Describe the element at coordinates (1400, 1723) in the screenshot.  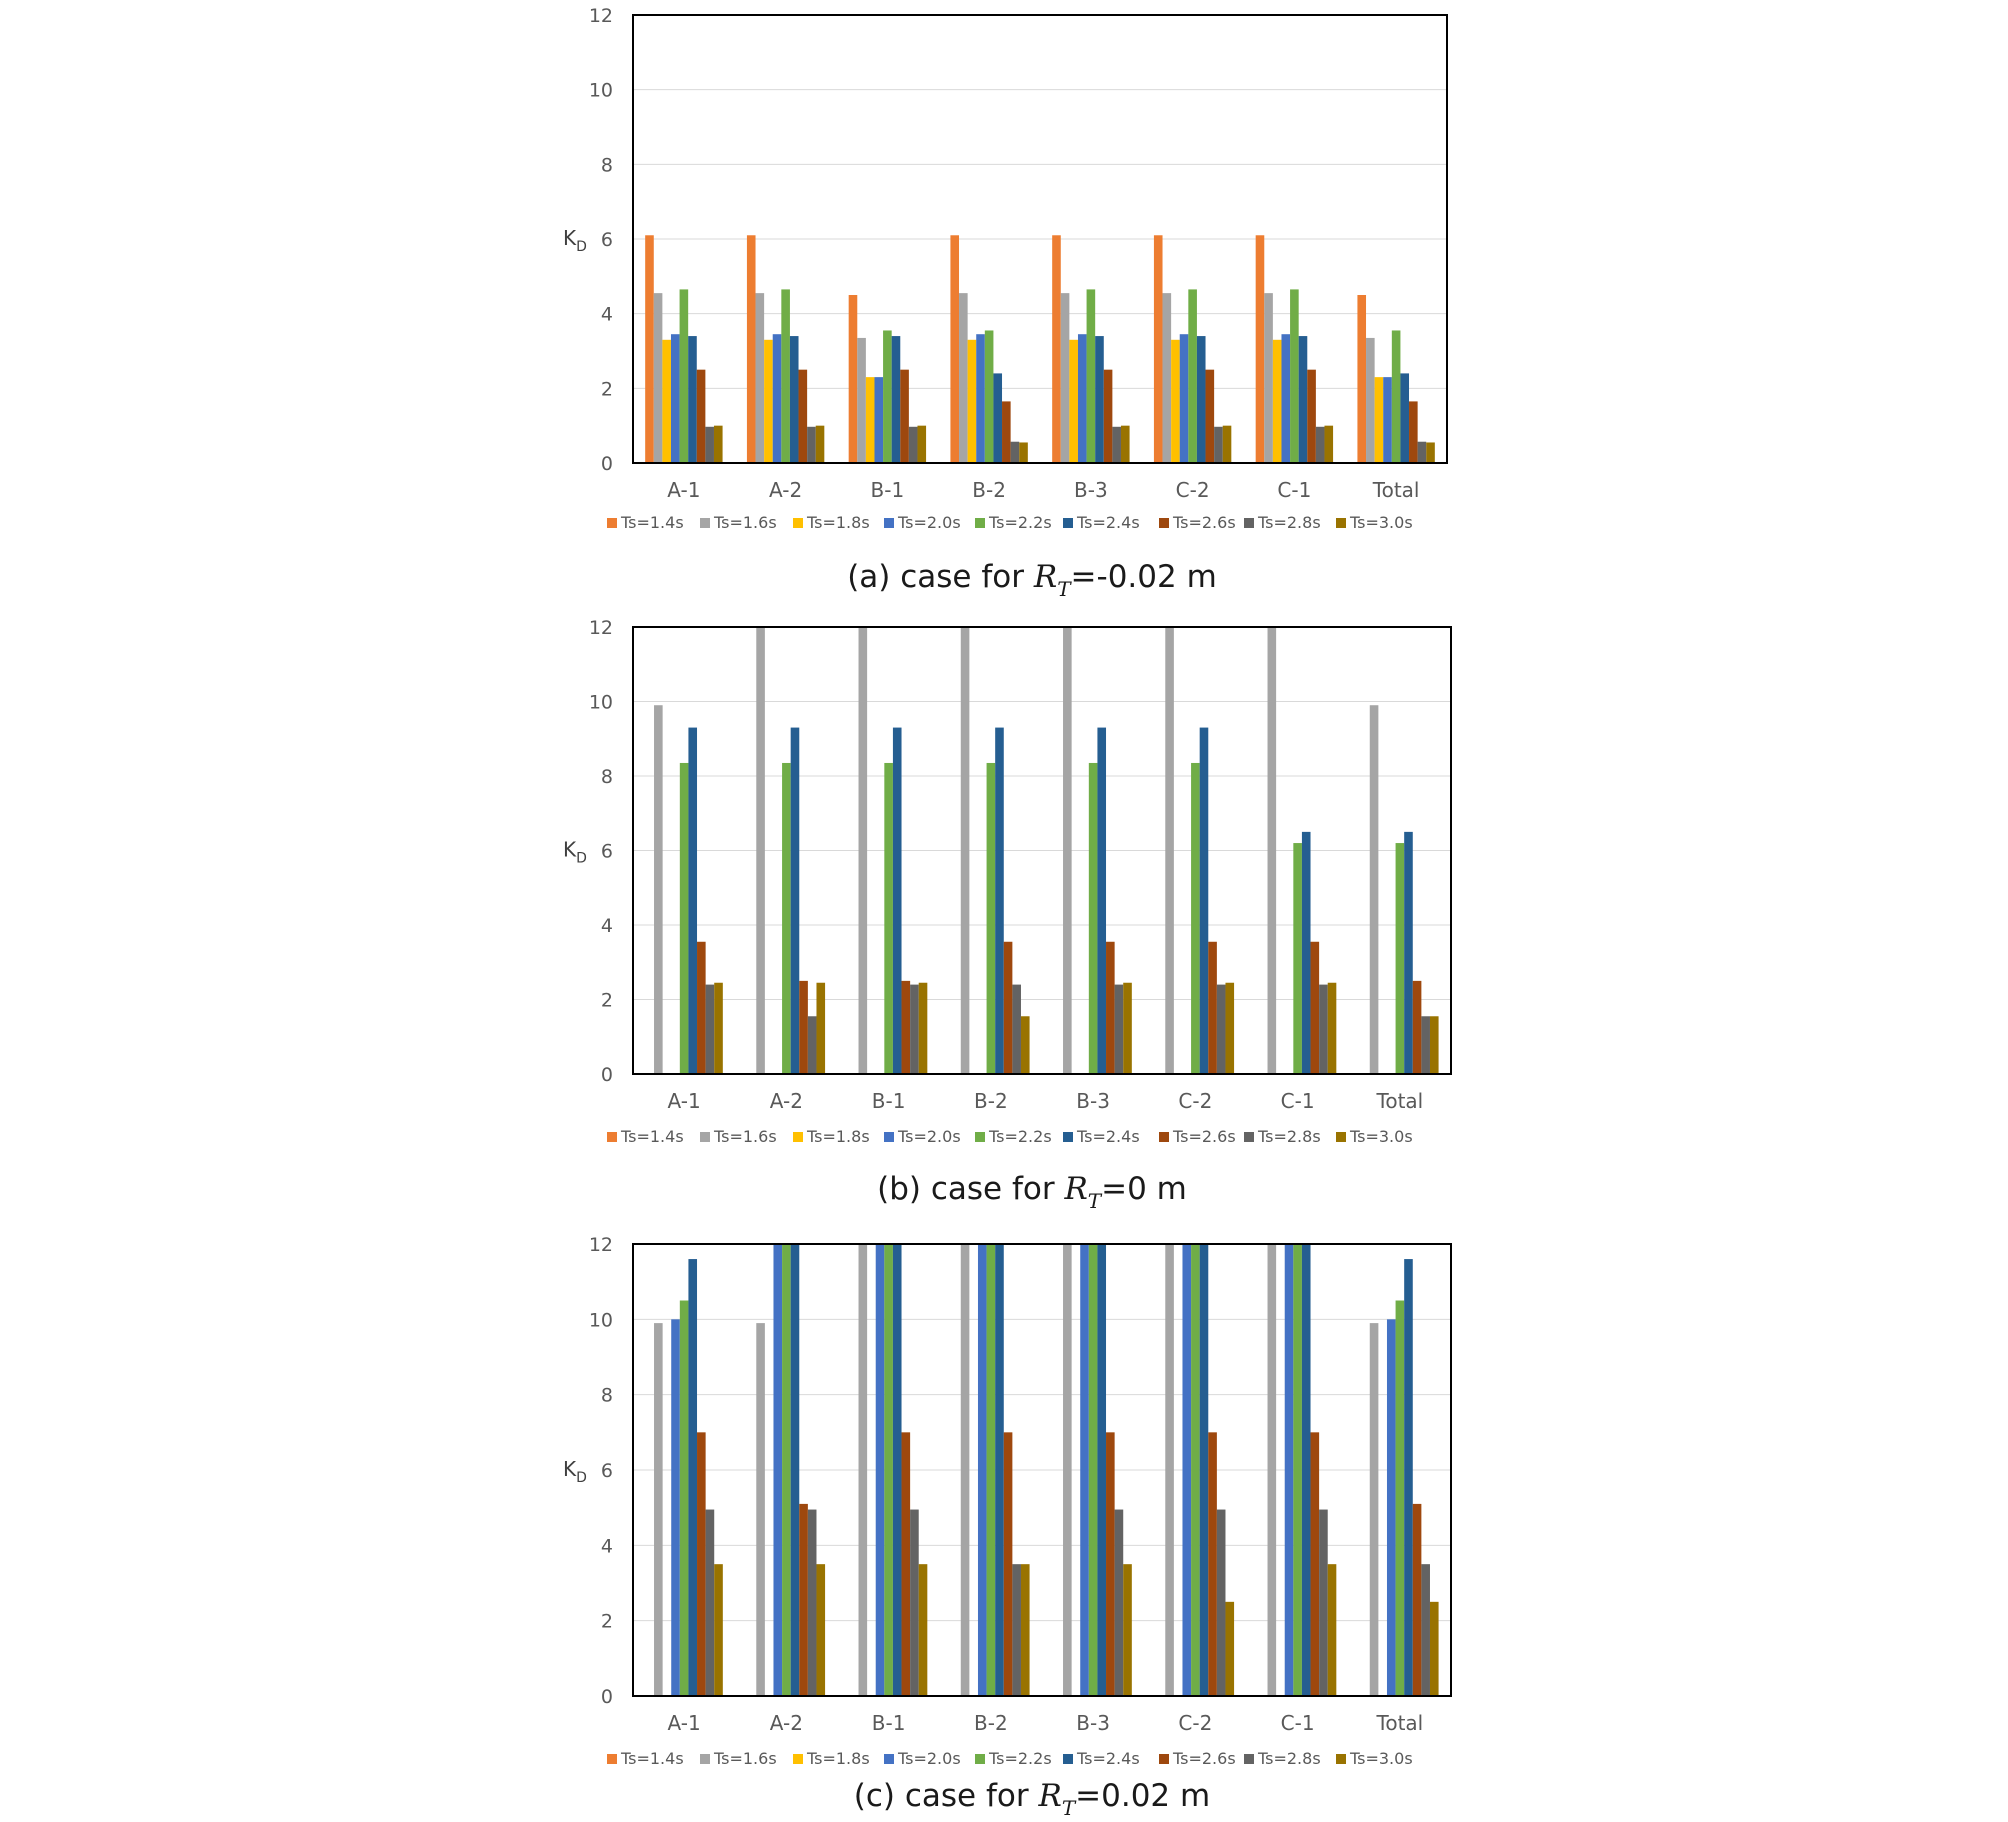
I see `x-tick-label: Total` at that location.